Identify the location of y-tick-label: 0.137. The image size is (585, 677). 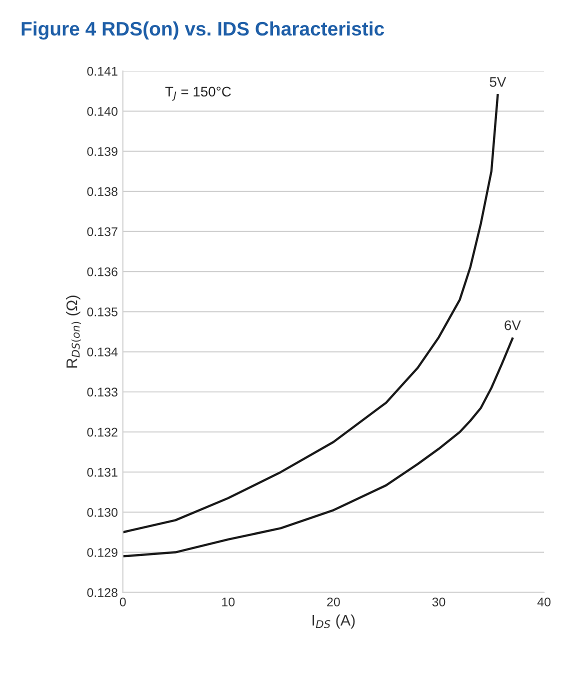
(102, 231).